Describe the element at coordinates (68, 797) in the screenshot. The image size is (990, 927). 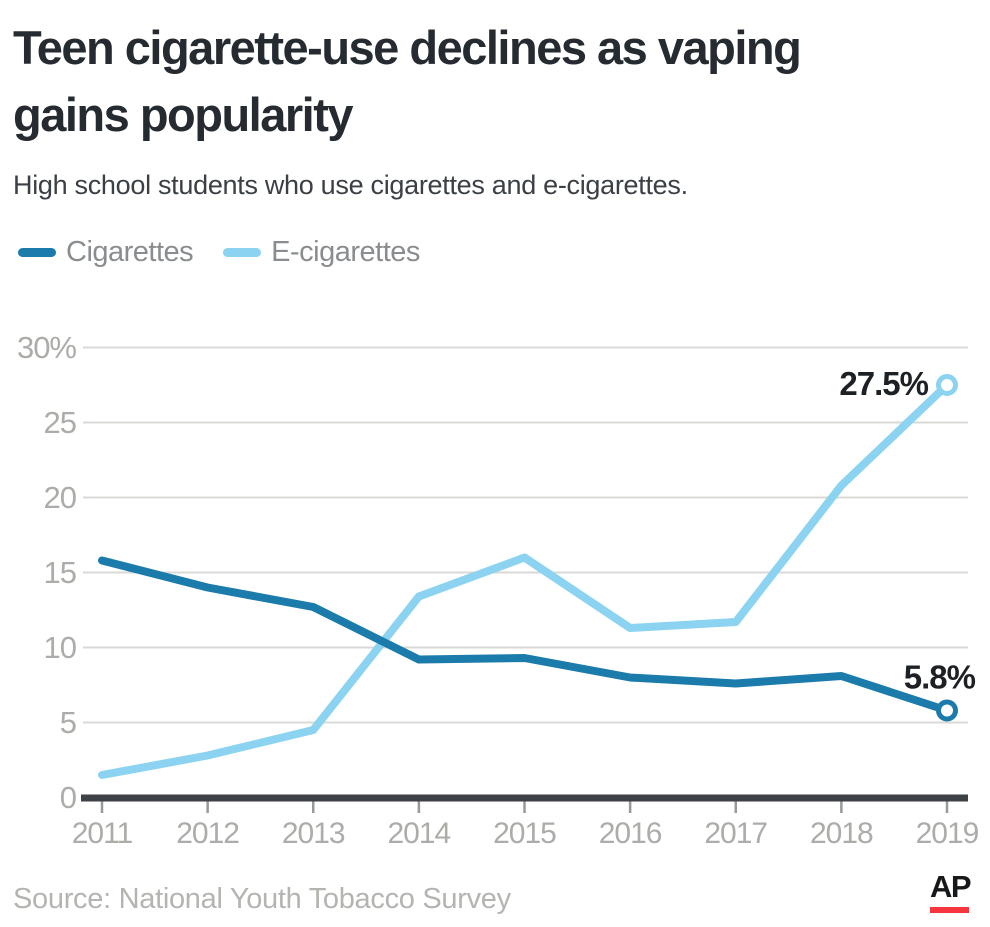
I see `y-axis-tick-label: 0` at that location.